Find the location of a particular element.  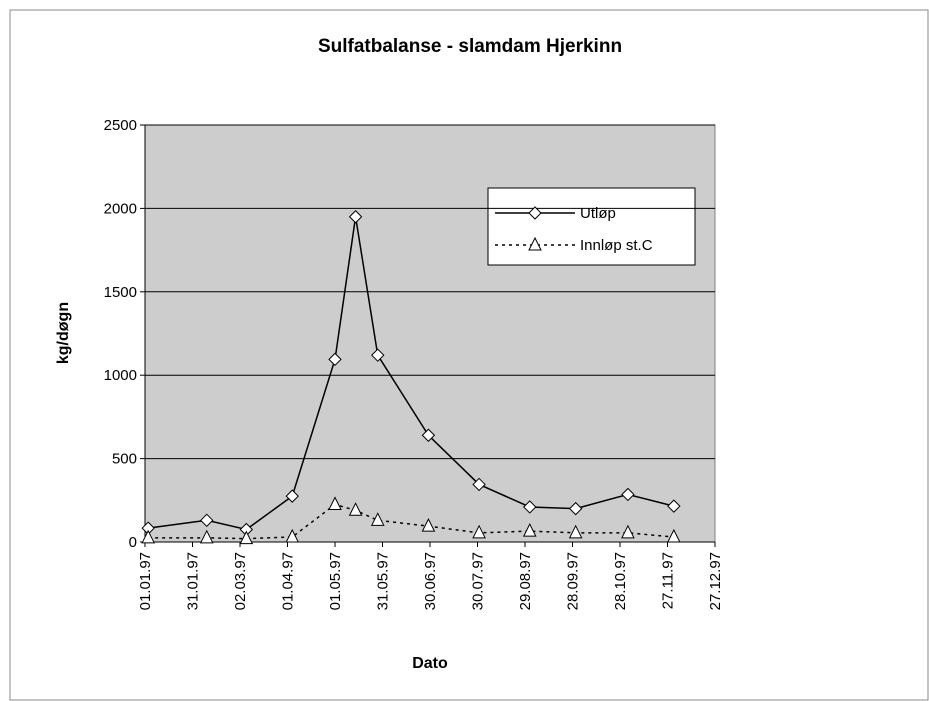

x-tick-label: 30.06.97 is located at coordinates (430, 581).